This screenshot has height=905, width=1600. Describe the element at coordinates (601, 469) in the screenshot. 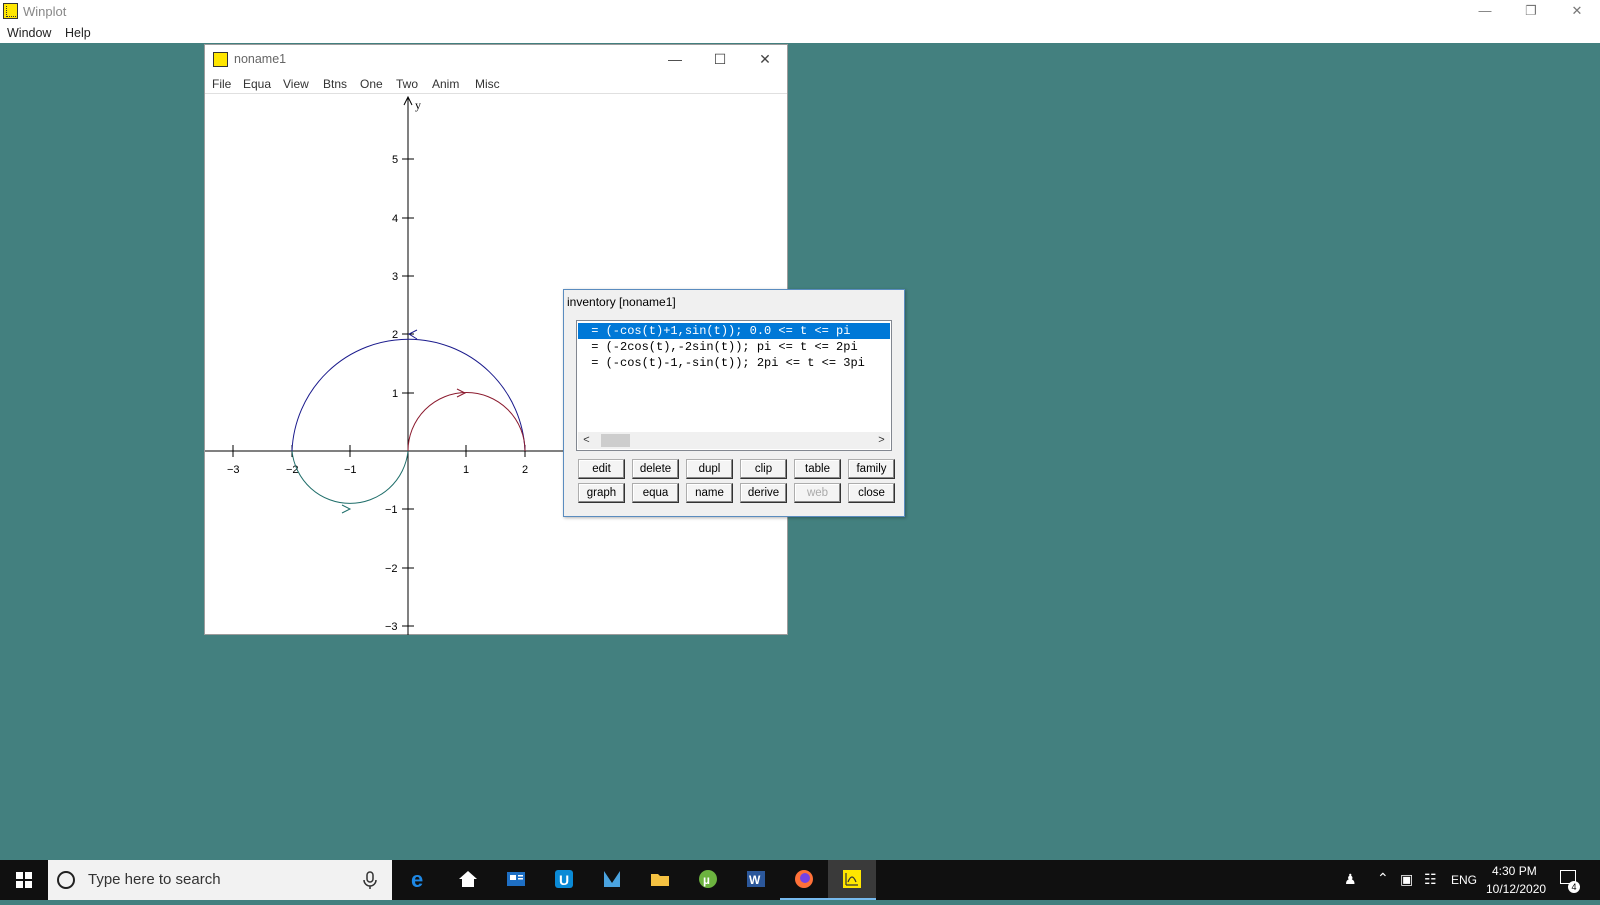

I see `edit-button: edit` at that location.